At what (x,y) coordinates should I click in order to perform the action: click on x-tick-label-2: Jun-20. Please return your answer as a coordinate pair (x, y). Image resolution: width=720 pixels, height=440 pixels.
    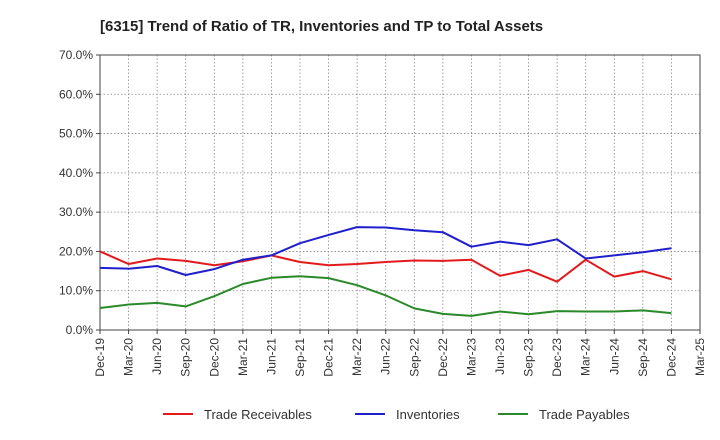
    Looking at the image, I should click on (157, 356).